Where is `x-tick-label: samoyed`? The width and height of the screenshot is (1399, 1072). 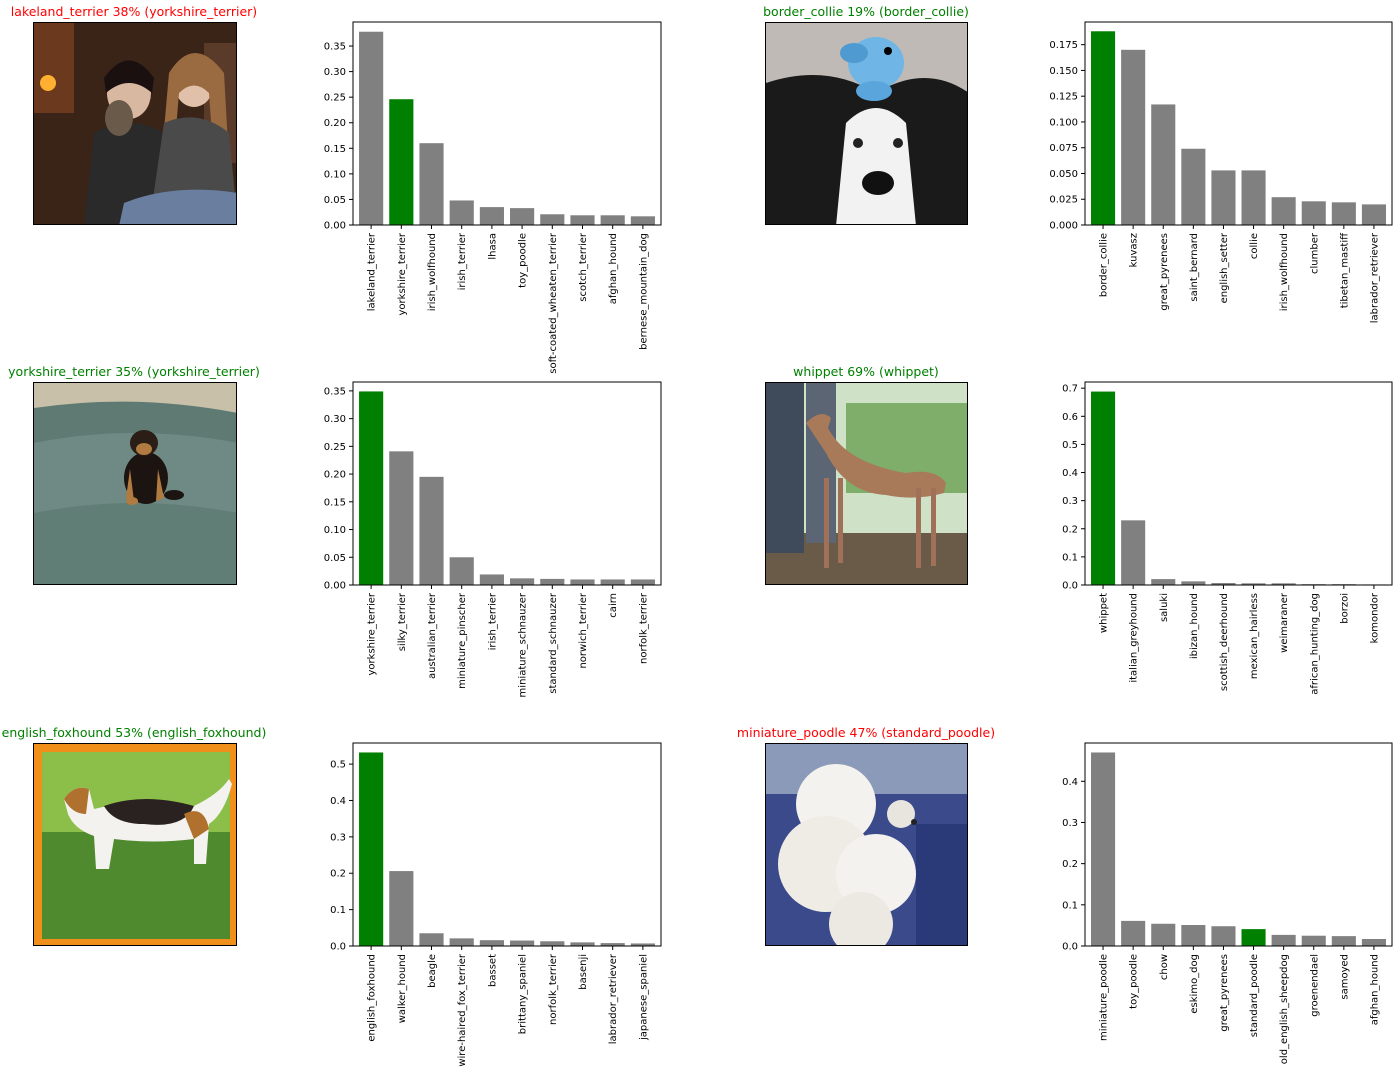 x-tick-label: samoyed is located at coordinates (1344, 977).